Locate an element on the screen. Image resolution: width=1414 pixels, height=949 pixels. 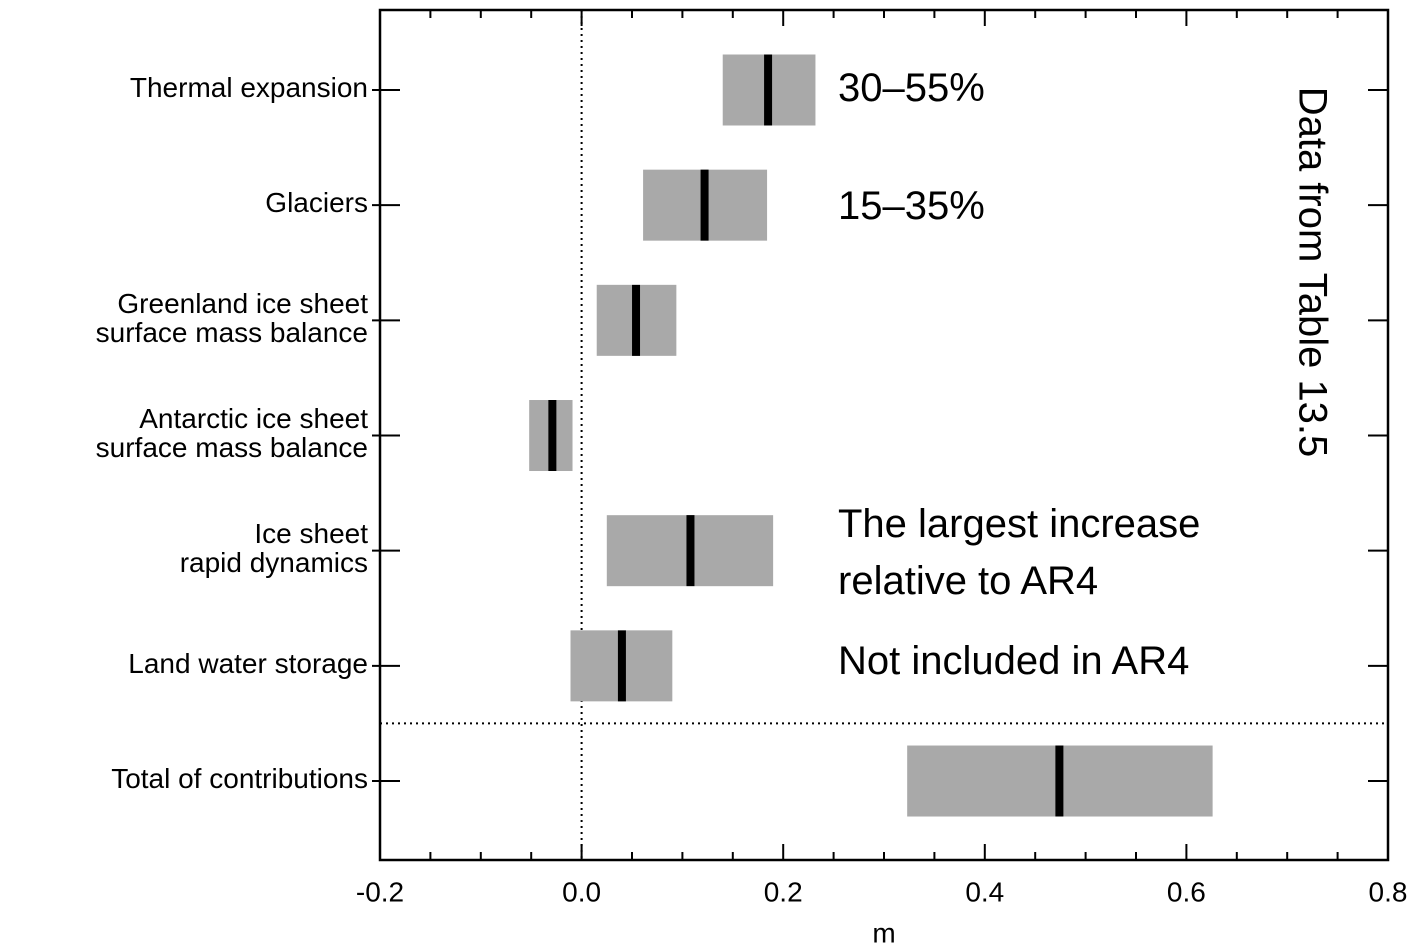
category-label: Greenland ice sheet surface mass balance is located at coordinates (232, 318).